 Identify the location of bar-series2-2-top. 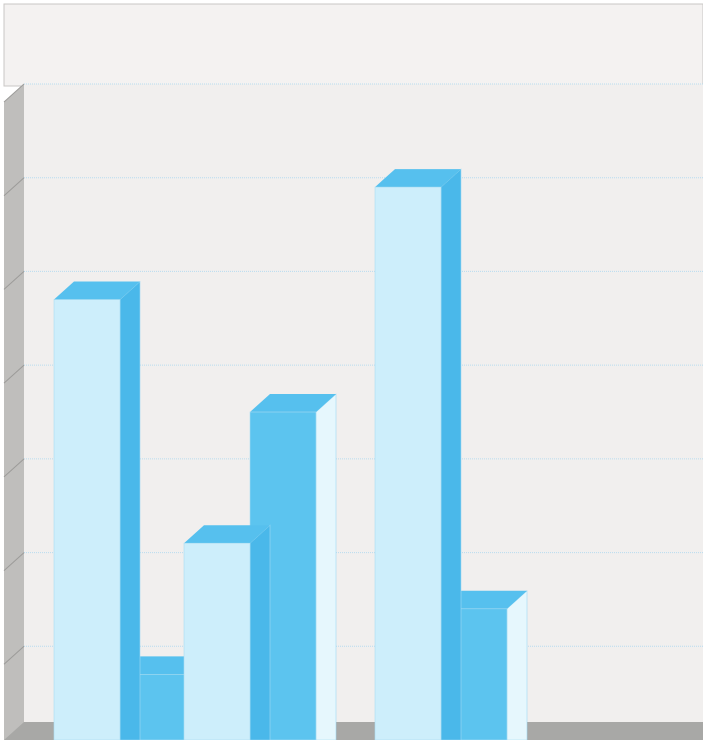
(293, 403).